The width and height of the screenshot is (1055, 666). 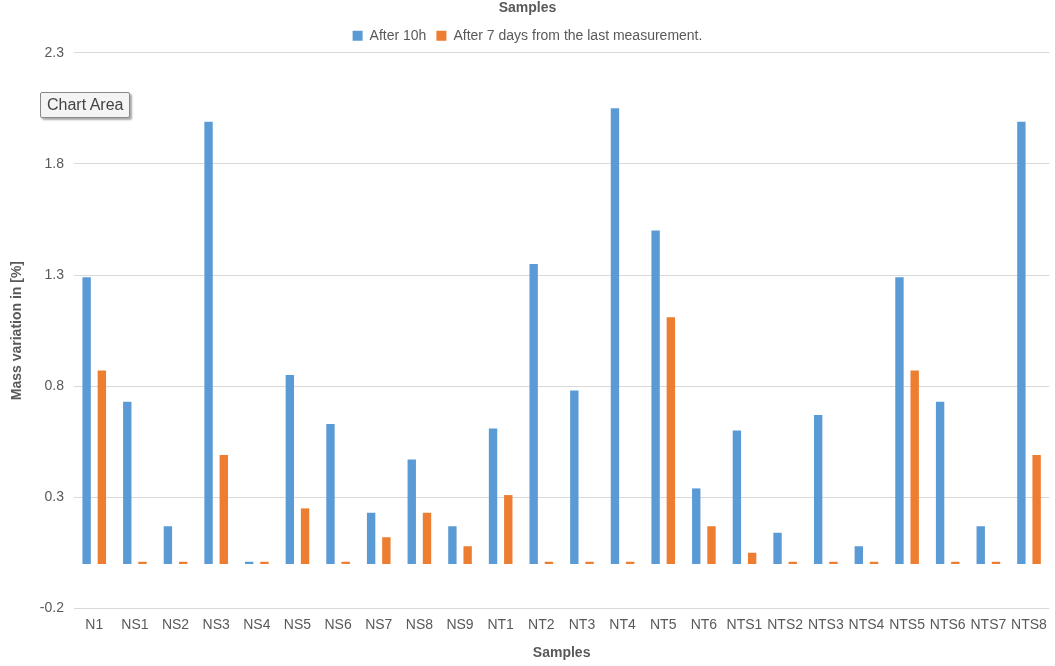 What do you see at coordinates (54, 162) in the screenshot?
I see `y-tick-label: 1.8` at bounding box center [54, 162].